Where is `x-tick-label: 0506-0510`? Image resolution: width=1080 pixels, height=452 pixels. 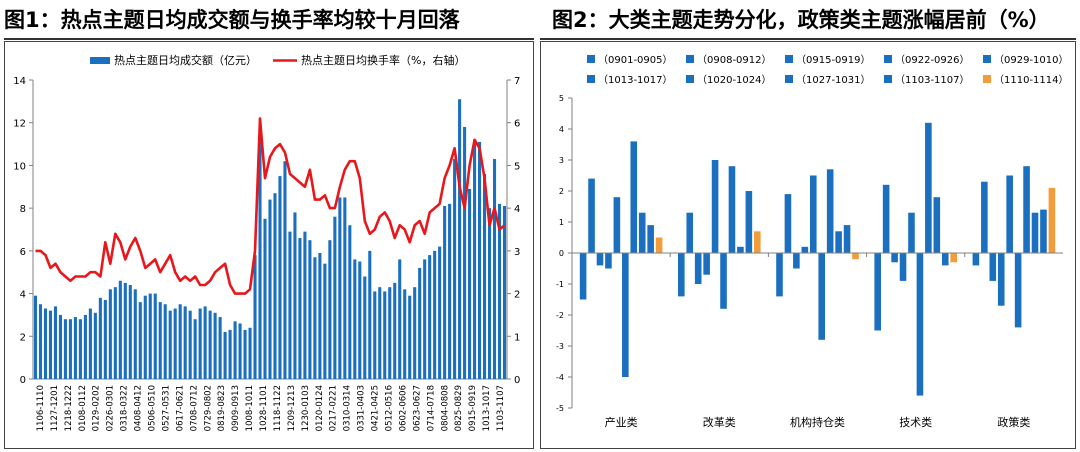 x-tick-label: 0506-0510 is located at coordinates (153, 408).